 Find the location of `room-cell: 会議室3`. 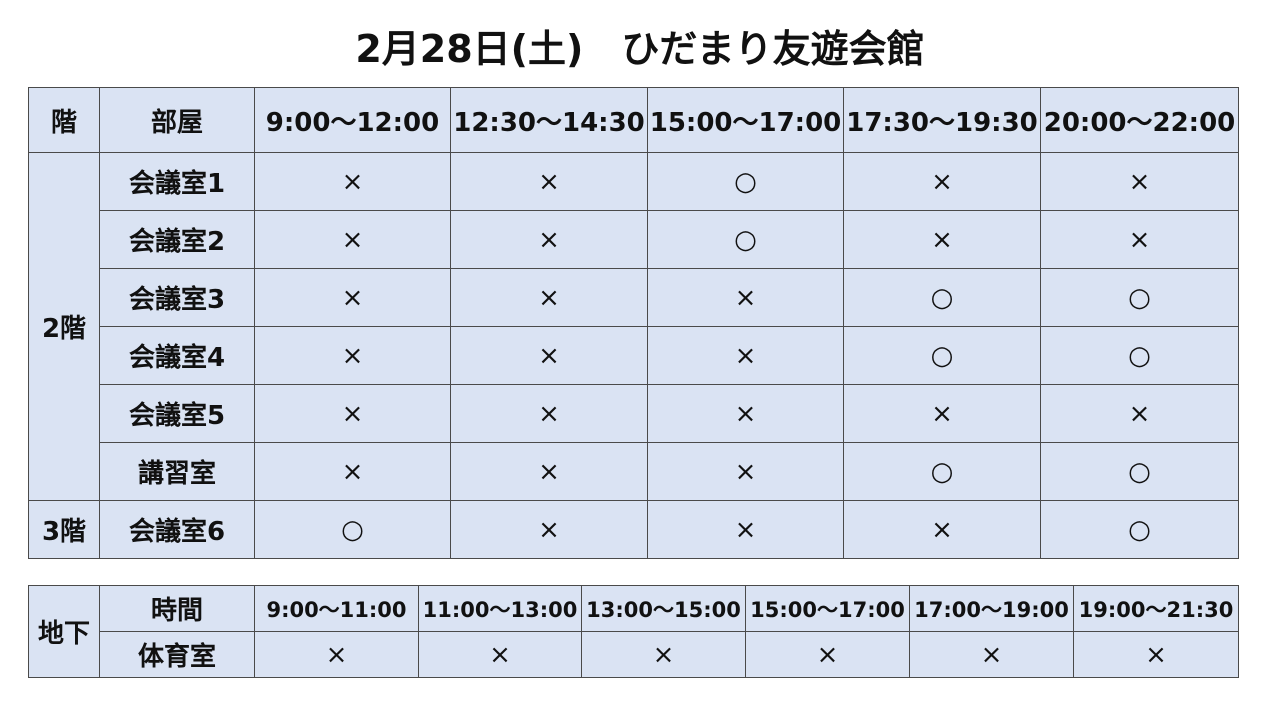

room-cell: 会議室3 is located at coordinates (177, 297).